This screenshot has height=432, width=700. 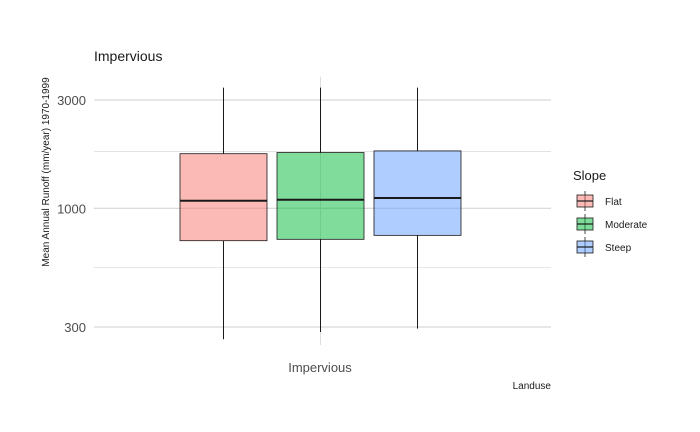 What do you see at coordinates (613, 202) in the screenshot?
I see `legend-label-flat: Flat` at bounding box center [613, 202].